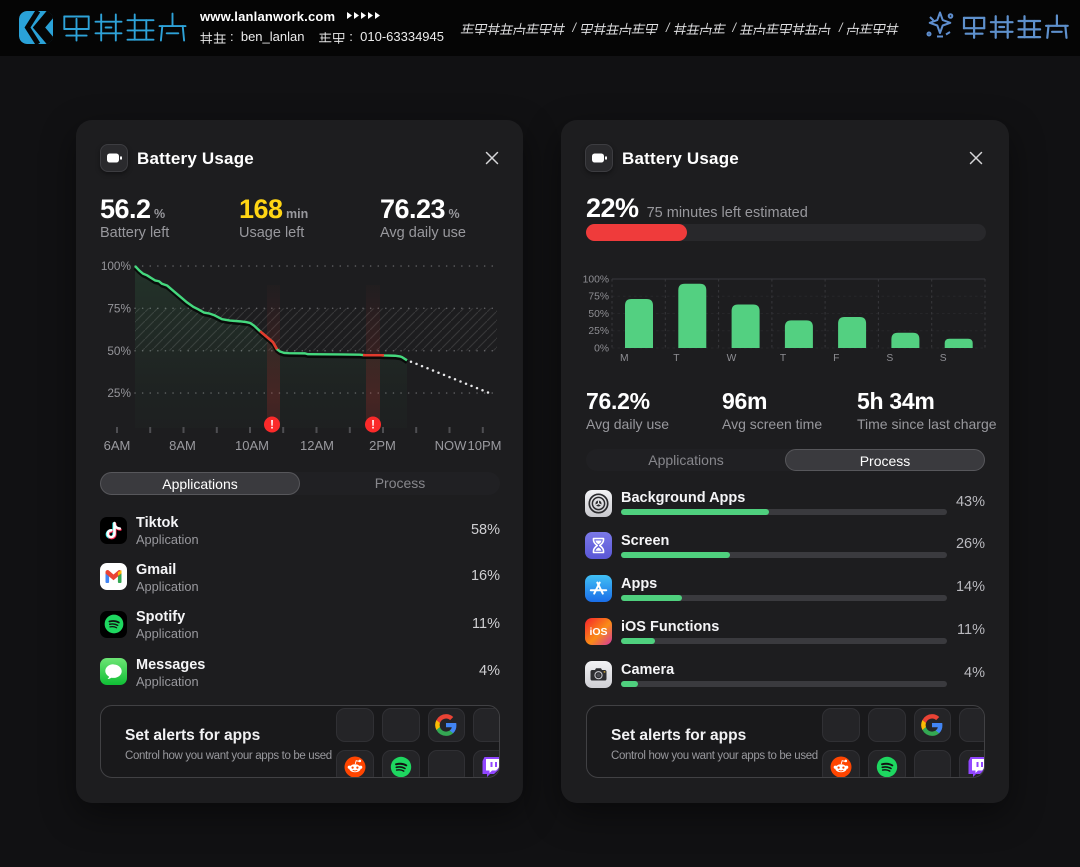  I want to click on svg-text: 6AM, so click(117, 445).